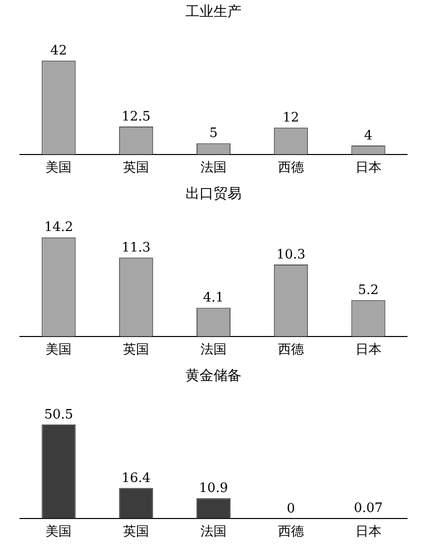  What do you see at coordinates (214, 12) in the screenshot?
I see `chart-title: 工业生产` at bounding box center [214, 12].